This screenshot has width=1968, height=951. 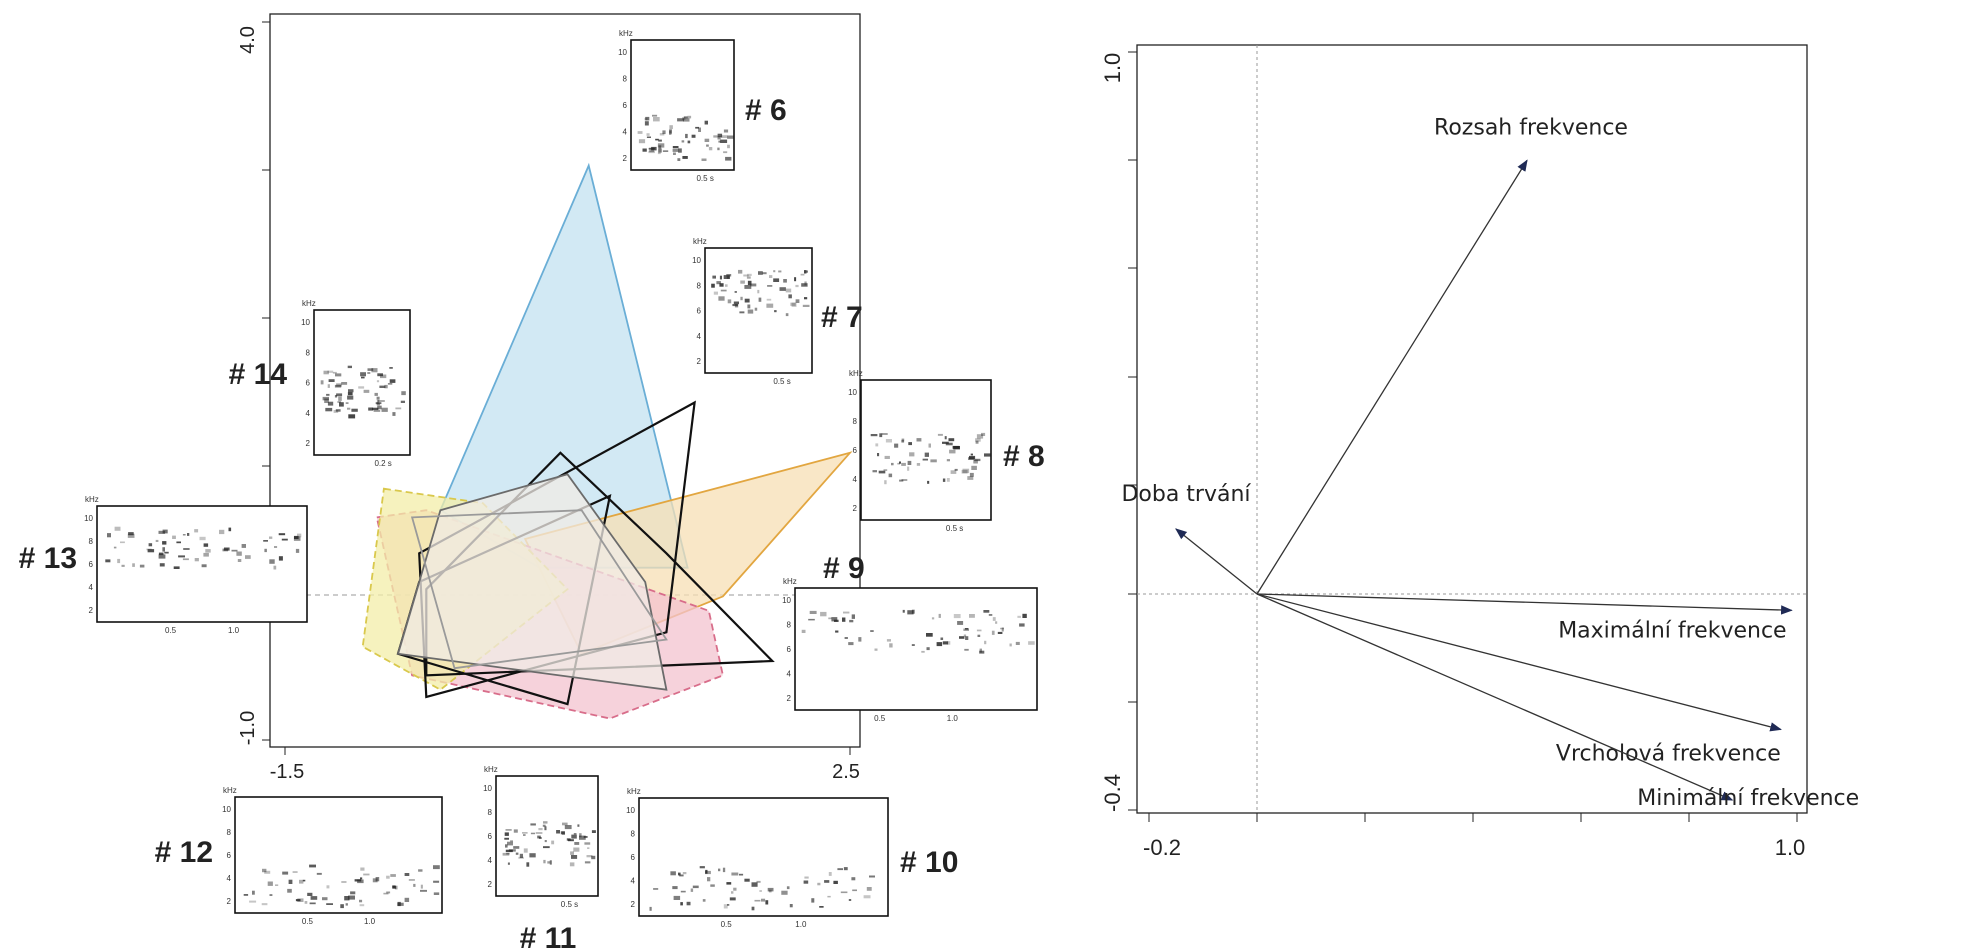 What do you see at coordinates (1186, 494) in the screenshot?
I see `arrow-label-2: Doba trvání` at bounding box center [1186, 494].